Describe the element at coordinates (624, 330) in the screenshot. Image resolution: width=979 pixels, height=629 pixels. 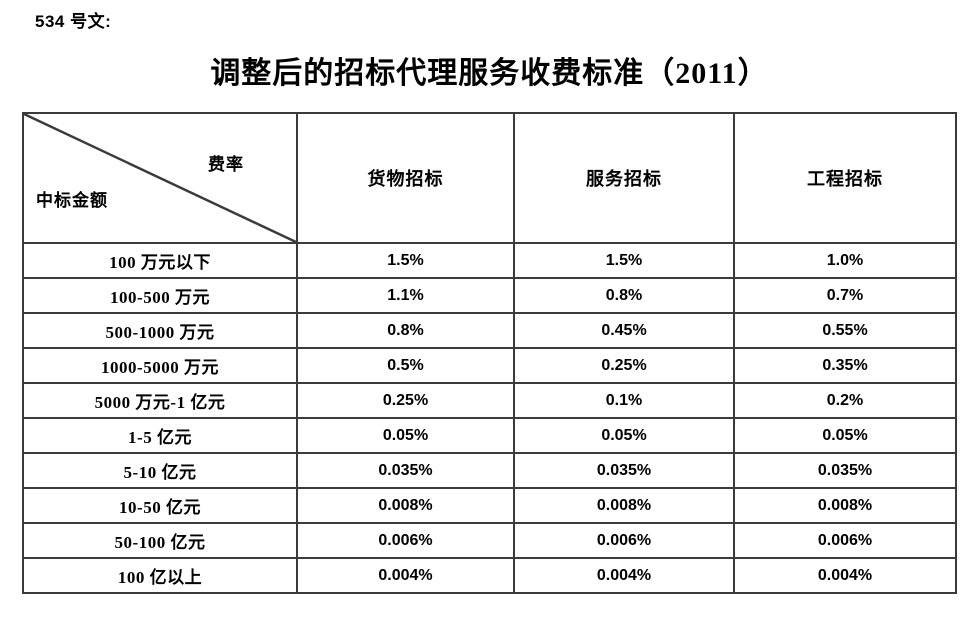
I see `cell-value: 0.45%` at that location.